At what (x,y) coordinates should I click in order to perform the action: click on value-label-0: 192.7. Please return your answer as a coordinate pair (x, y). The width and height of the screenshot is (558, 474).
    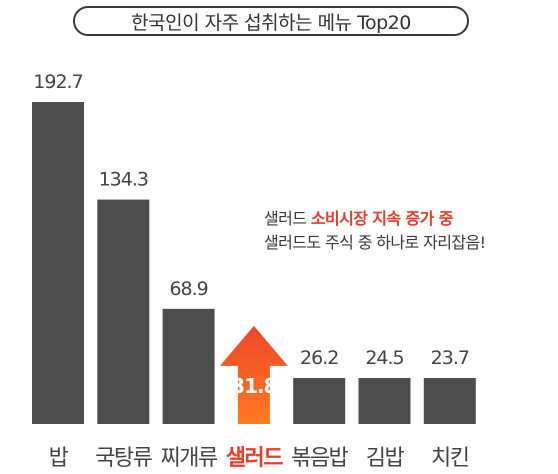
    Looking at the image, I should click on (57, 82).